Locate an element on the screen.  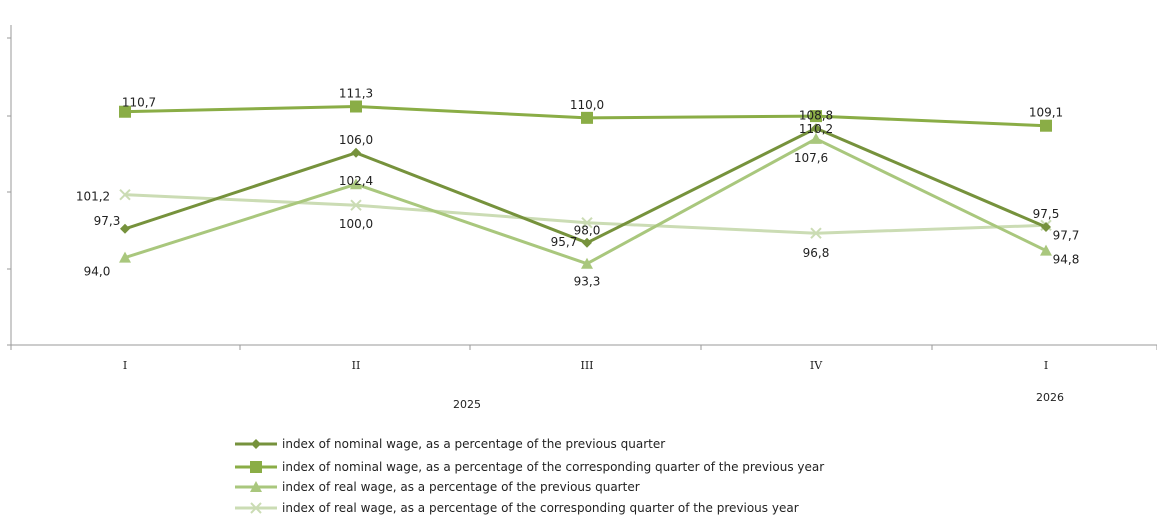
year-label-2025: 2025 is located at coordinates (467, 404).